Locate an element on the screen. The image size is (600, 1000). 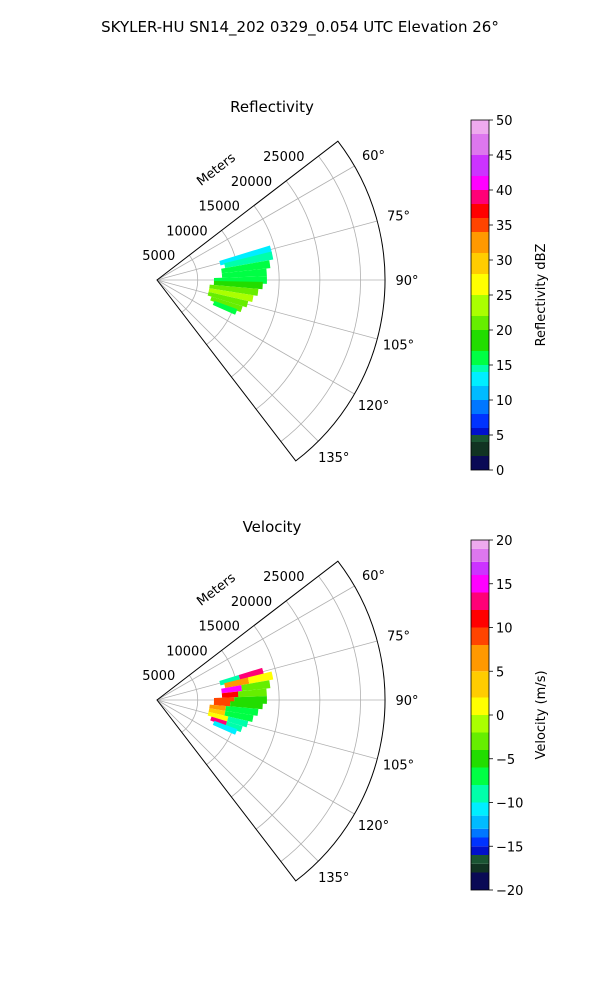
colorbar-tick-label: 30 is located at coordinates (504, 261).